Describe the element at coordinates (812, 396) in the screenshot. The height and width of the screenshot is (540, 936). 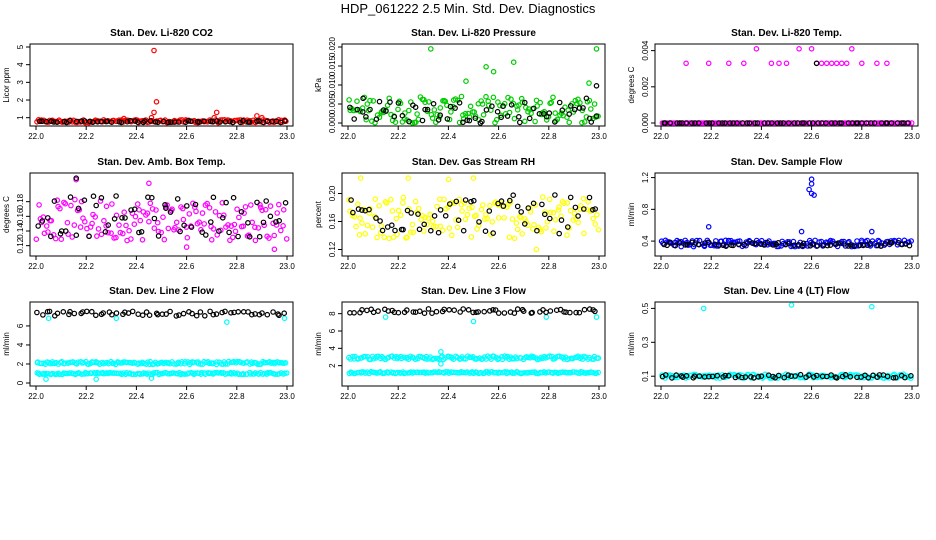
I see `x-tick-label: 22.6` at that location.